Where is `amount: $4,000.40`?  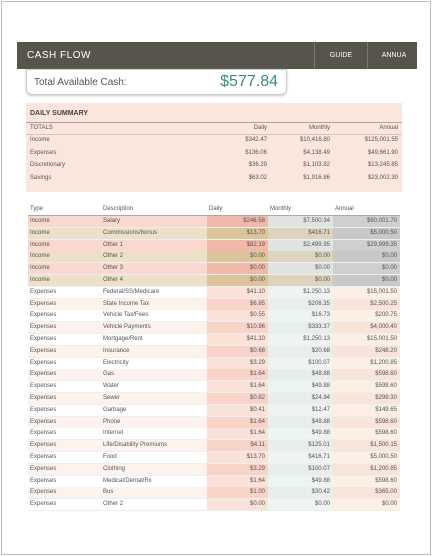
amount: $4,000.40 is located at coordinates (383, 327).